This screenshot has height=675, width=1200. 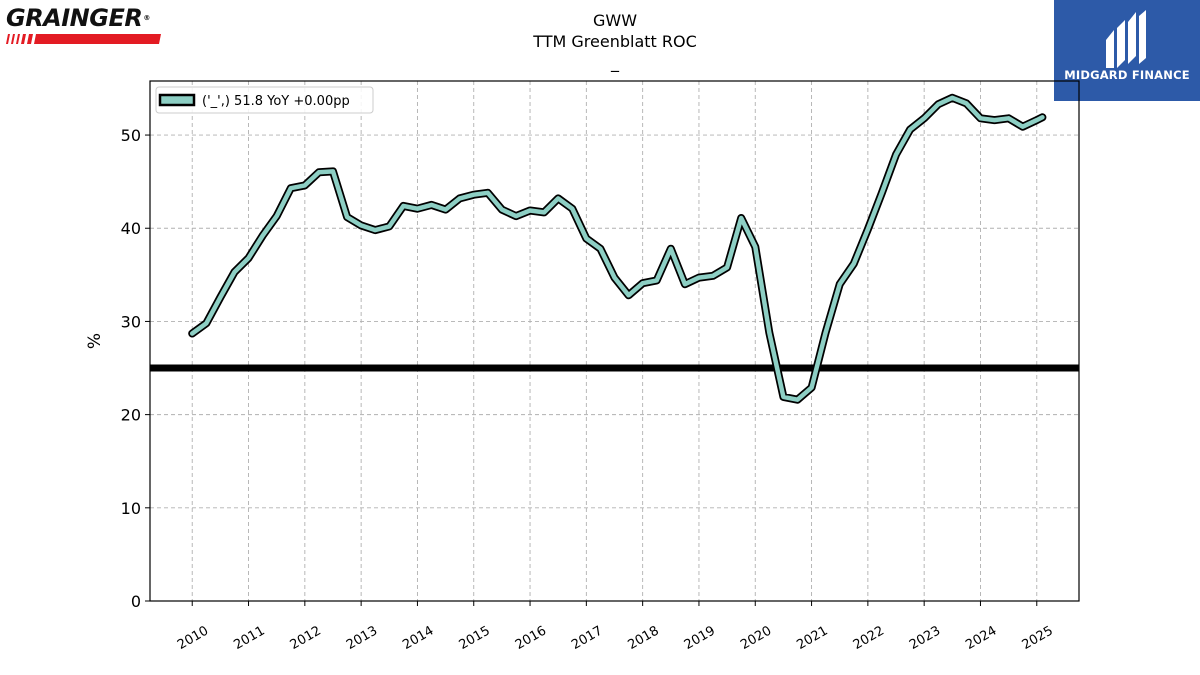 What do you see at coordinates (83, 39) in the screenshot?
I see `grainger-accent-bar` at bounding box center [83, 39].